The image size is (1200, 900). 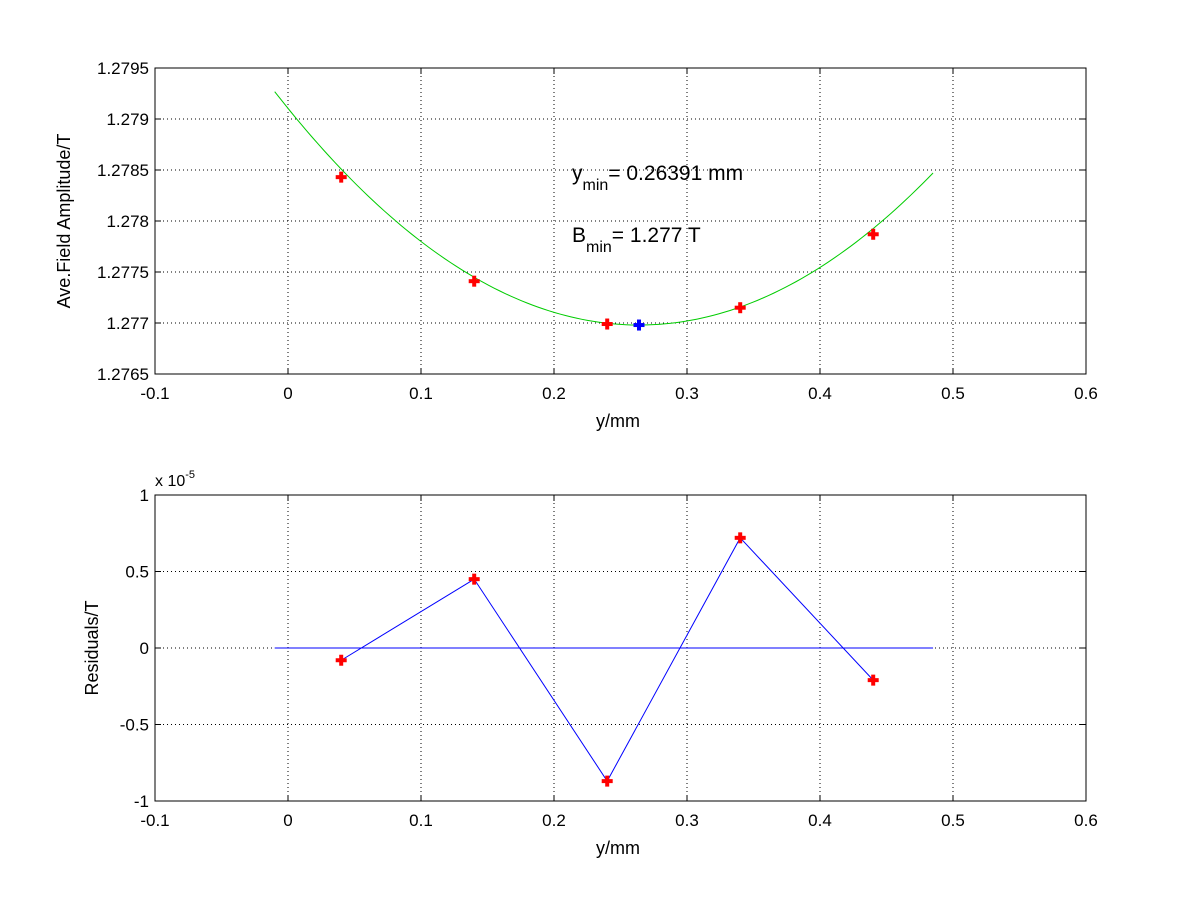 What do you see at coordinates (656, 235) in the screenshot?
I see `bmin-annotation-value: = 1.277 T` at bounding box center [656, 235].